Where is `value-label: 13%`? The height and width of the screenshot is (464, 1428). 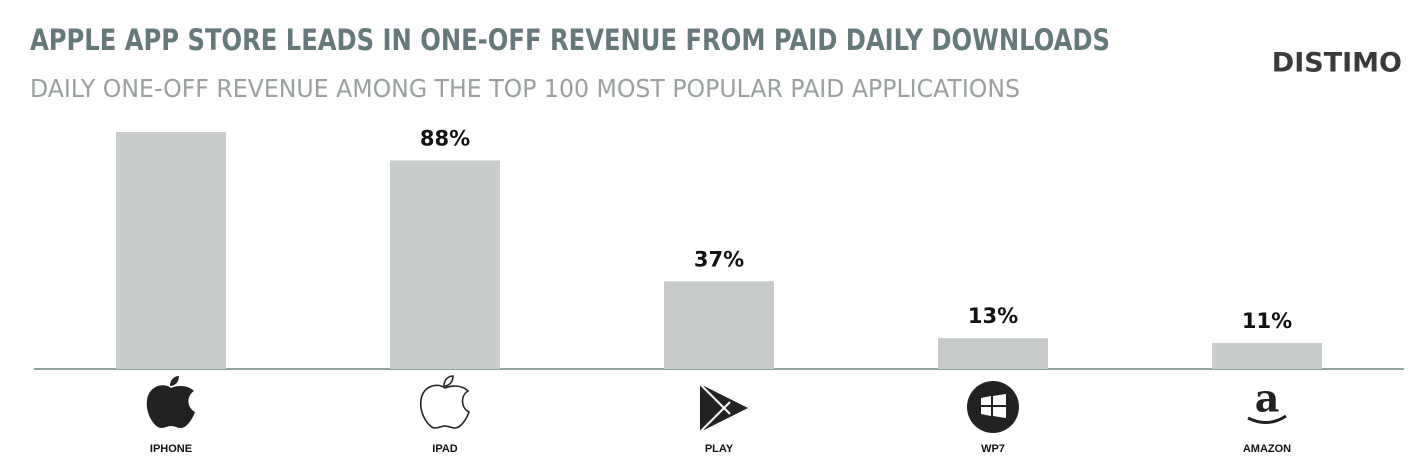 value-label: 13% is located at coordinates (993, 316).